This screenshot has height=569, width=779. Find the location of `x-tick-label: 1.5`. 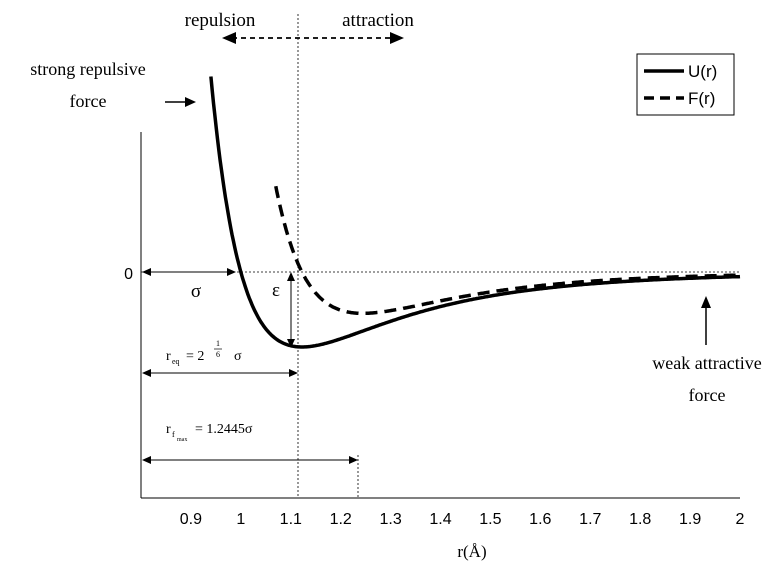

x-tick-label: 1.5 is located at coordinates (490, 519).